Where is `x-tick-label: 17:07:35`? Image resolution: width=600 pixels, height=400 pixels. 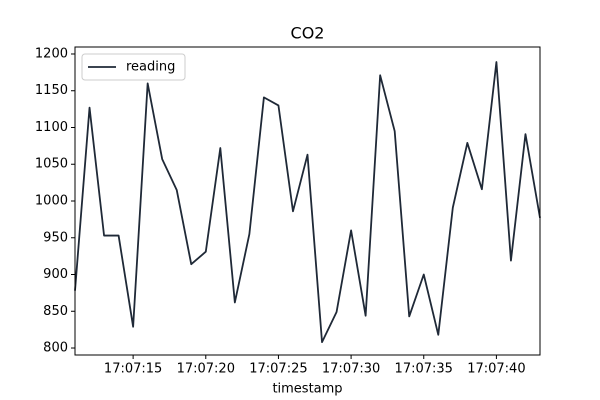
x-tick-label: 17:07:35 is located at coordinates (424, 369).